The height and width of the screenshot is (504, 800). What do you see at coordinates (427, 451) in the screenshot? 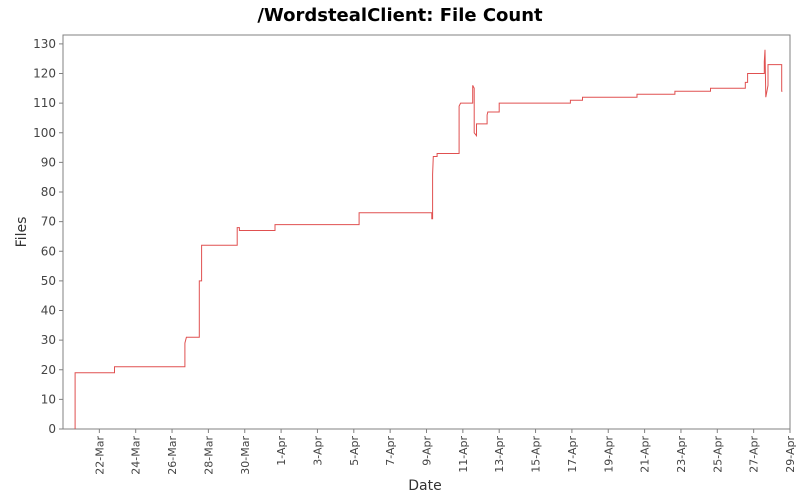
I see `x-tick-label: 9-Apr` at bounding box center [427, 451].